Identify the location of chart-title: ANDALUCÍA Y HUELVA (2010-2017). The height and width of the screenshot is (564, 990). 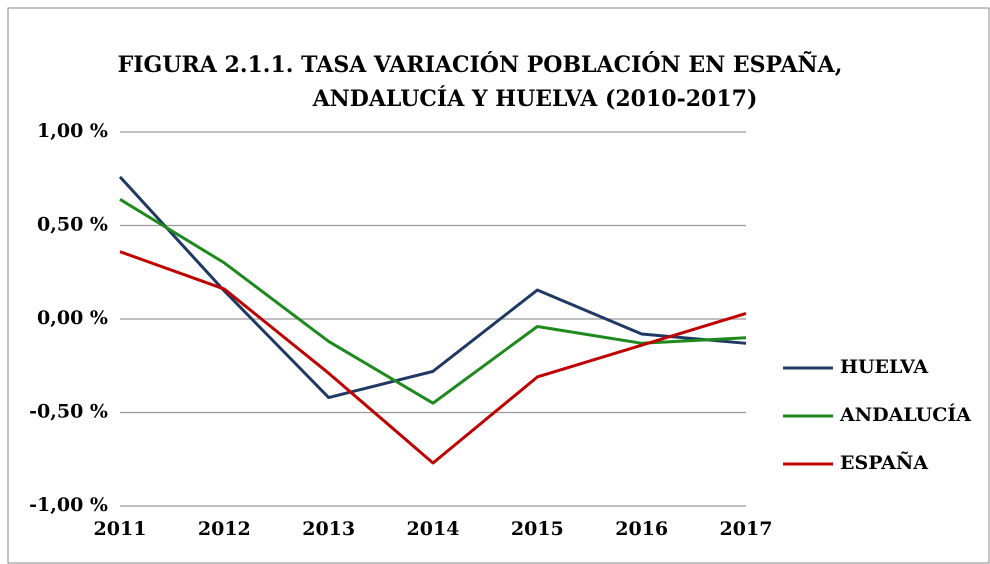
(535, 98).